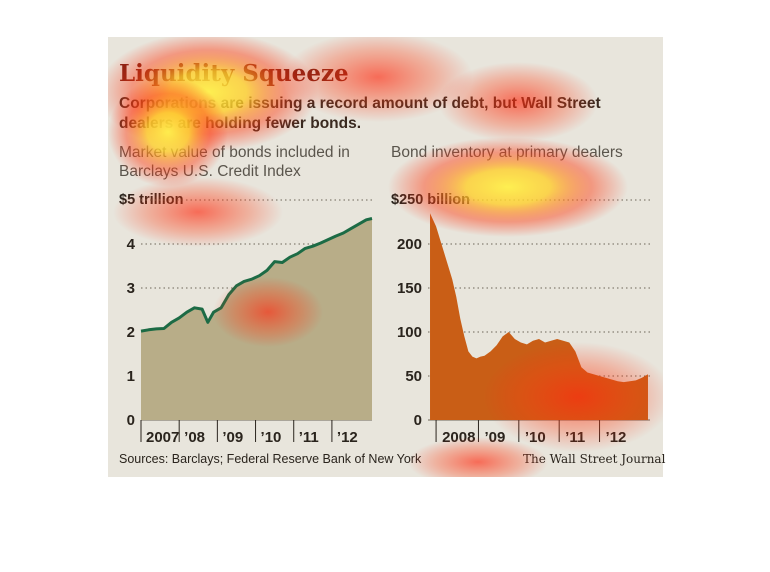  I want to click on publisher-credit: The Wall Street Journal, so click(594, 459).